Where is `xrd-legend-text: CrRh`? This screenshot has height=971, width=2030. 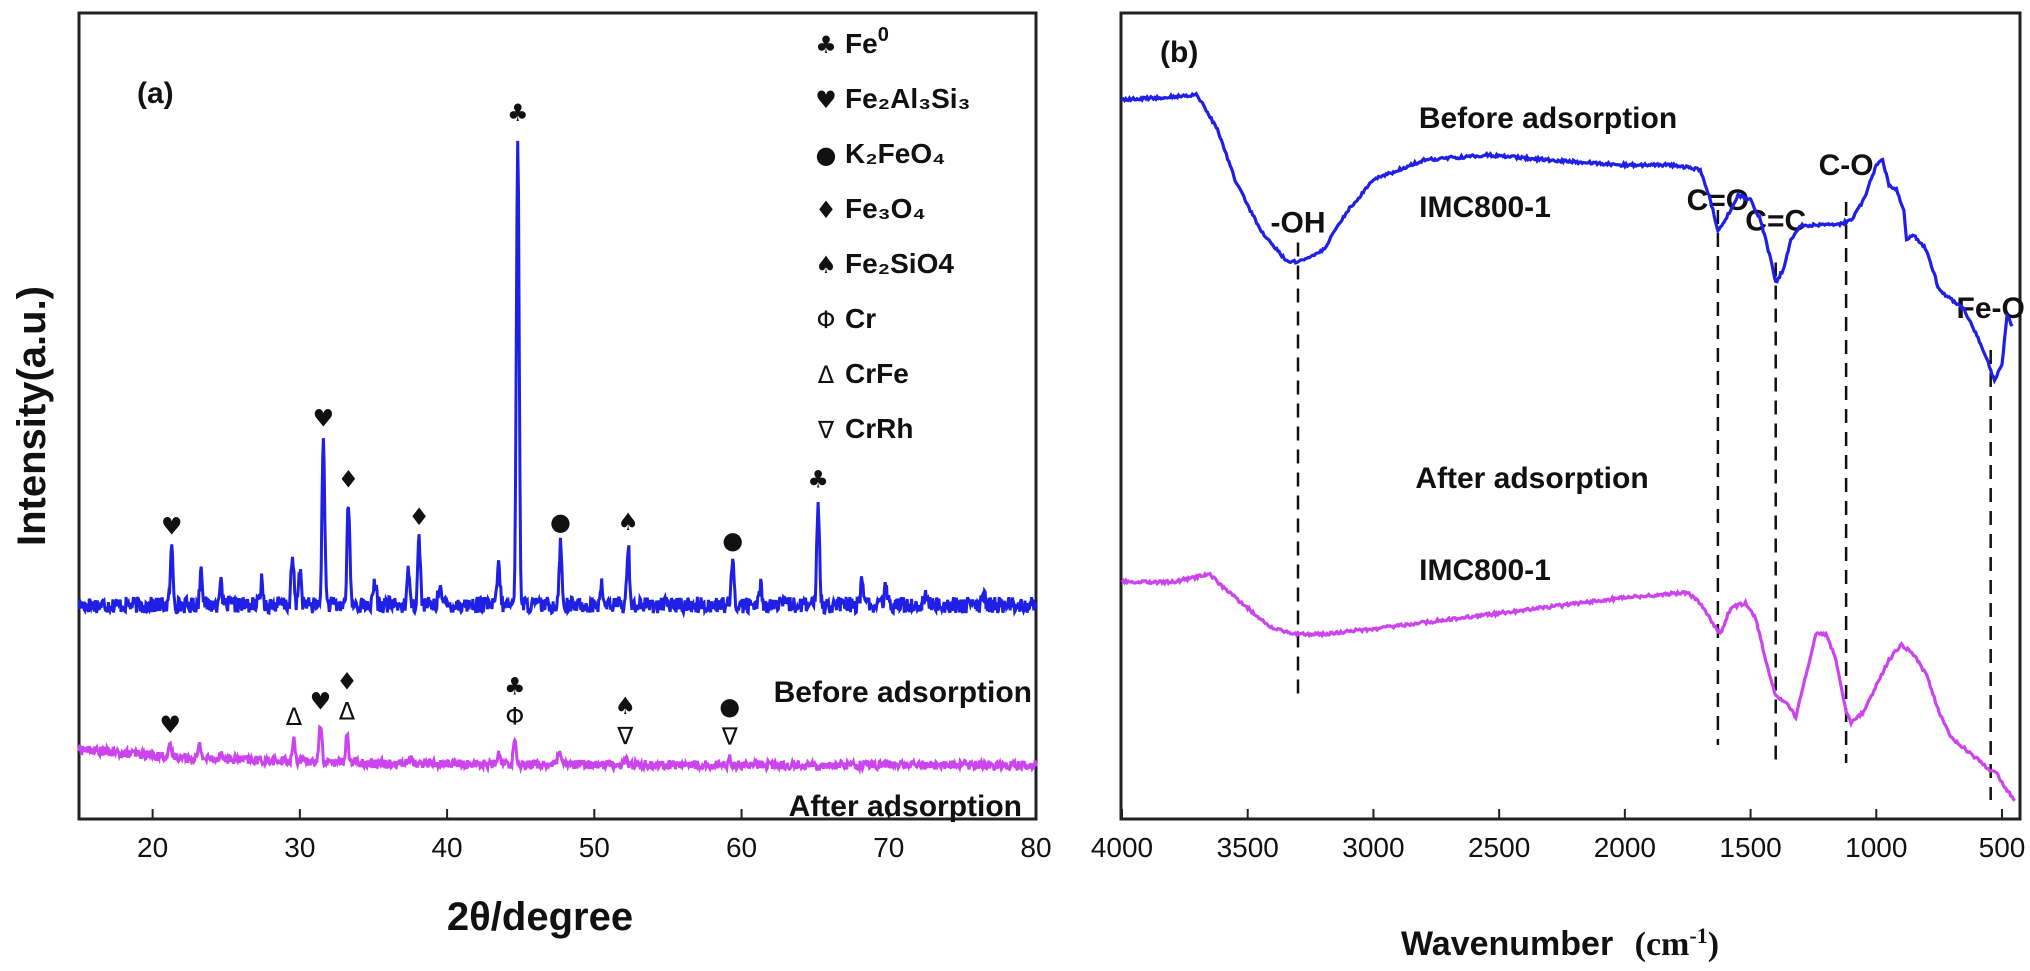
xrd-legend-text: CrRh is located at coordinates (879, 428).